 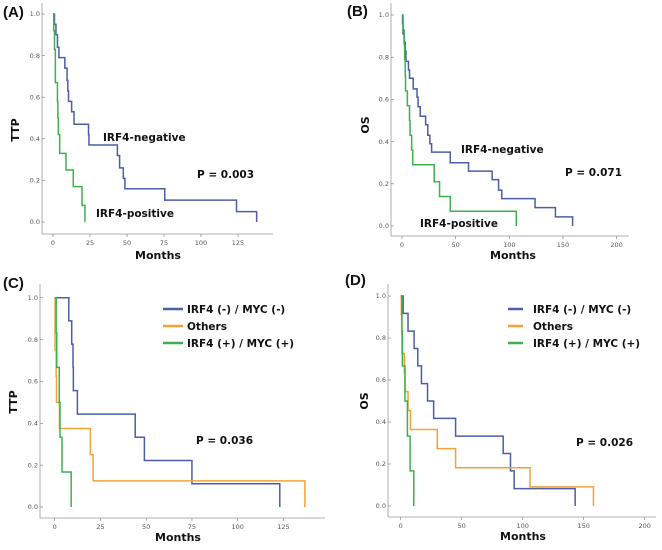 I want to click on p-value: P = 0.003, so click(x=225, y=175).